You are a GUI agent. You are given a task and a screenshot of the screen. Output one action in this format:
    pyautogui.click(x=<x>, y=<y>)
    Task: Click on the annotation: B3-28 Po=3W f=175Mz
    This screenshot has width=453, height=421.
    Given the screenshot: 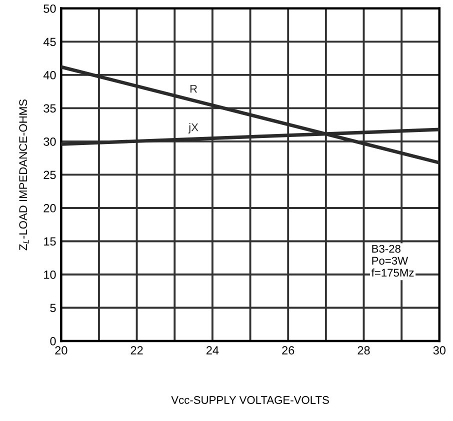 What is the action you would take?
    pyautogui.click(x=392, y=260)
    